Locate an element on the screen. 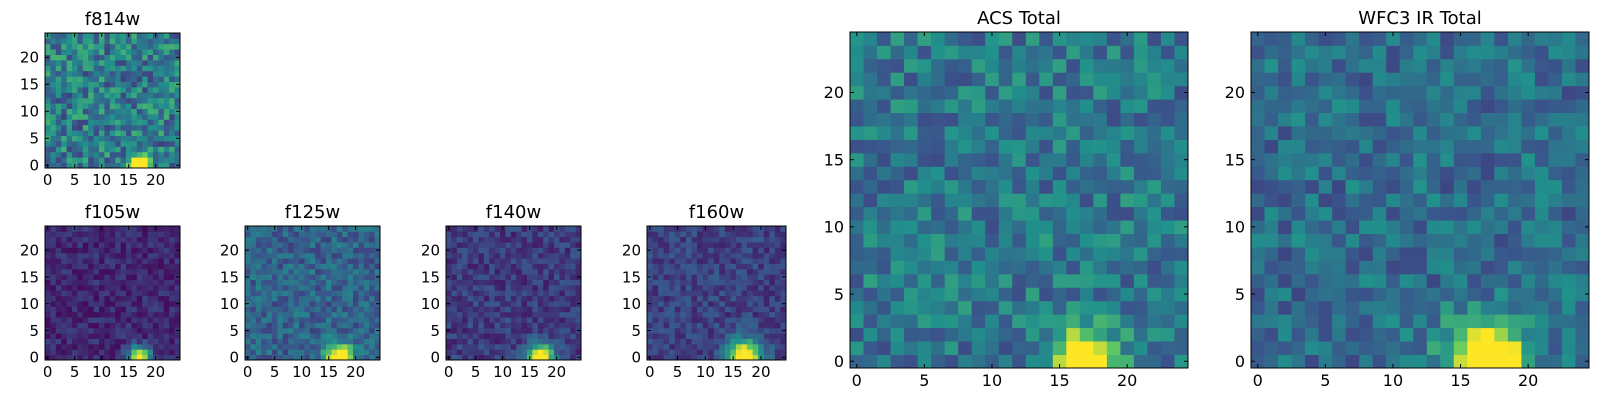 The height and width of the screenshot is (400, 1600). y-tick-label: 10 is located at coordinates (29, 304).